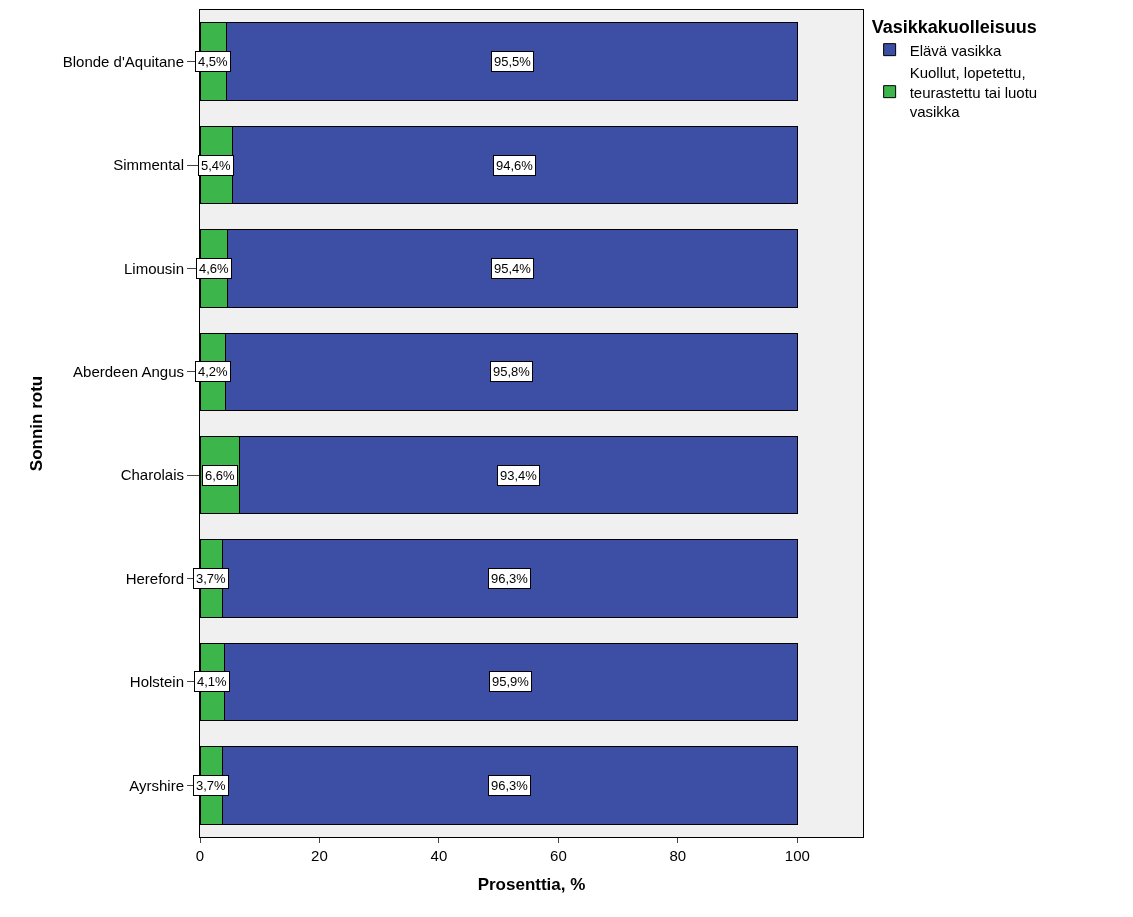 This screenshot has height=917, width=1133. Describe the element at coordinates (153, 268) in the screenshot. I see `y-tick-label: Limousin` at that location.